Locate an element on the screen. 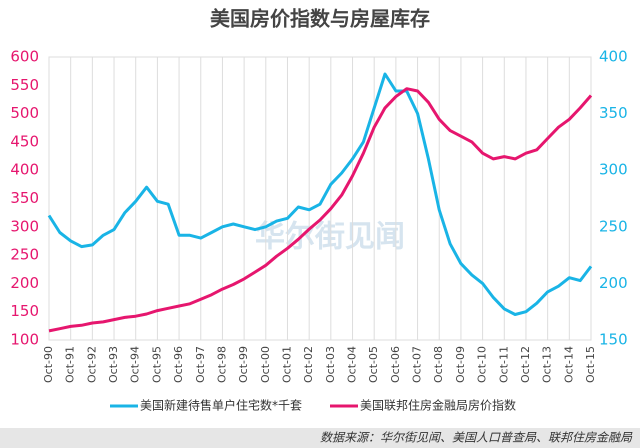  x-tick-label: Oct-00 is located at coordinates (265, 364).